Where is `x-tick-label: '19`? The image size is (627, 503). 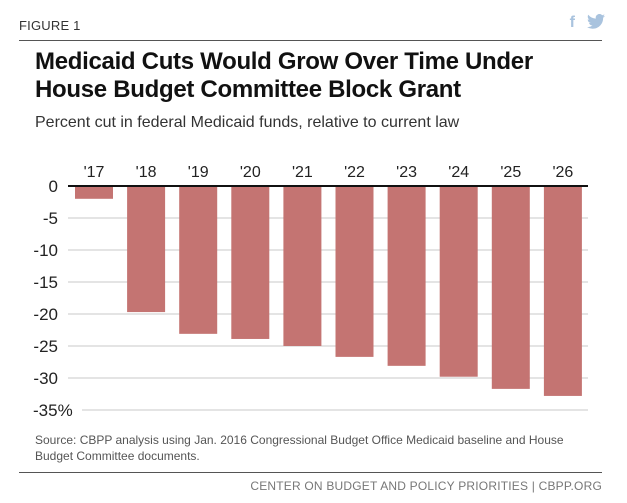 x-tick-label: '19 is located at coordinates (198, 172).